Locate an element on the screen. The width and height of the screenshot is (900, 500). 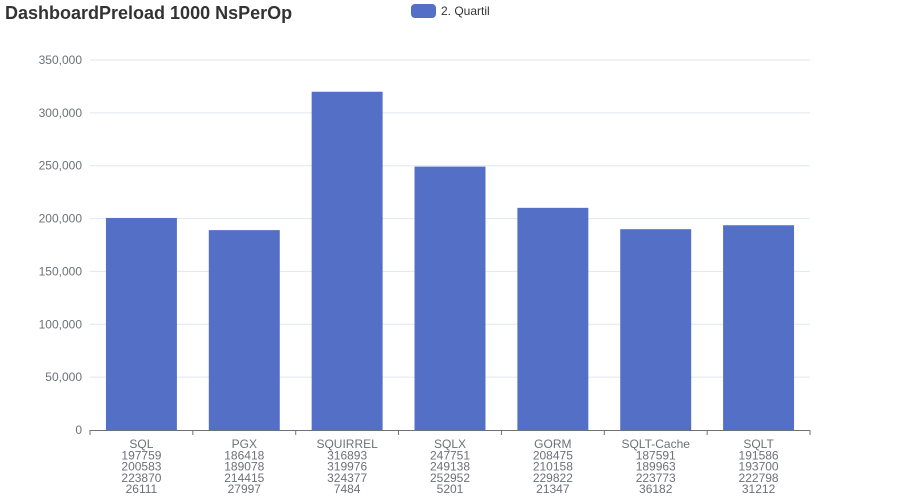
x-category-label-line: 222798 is located at coordinates (759, 478).